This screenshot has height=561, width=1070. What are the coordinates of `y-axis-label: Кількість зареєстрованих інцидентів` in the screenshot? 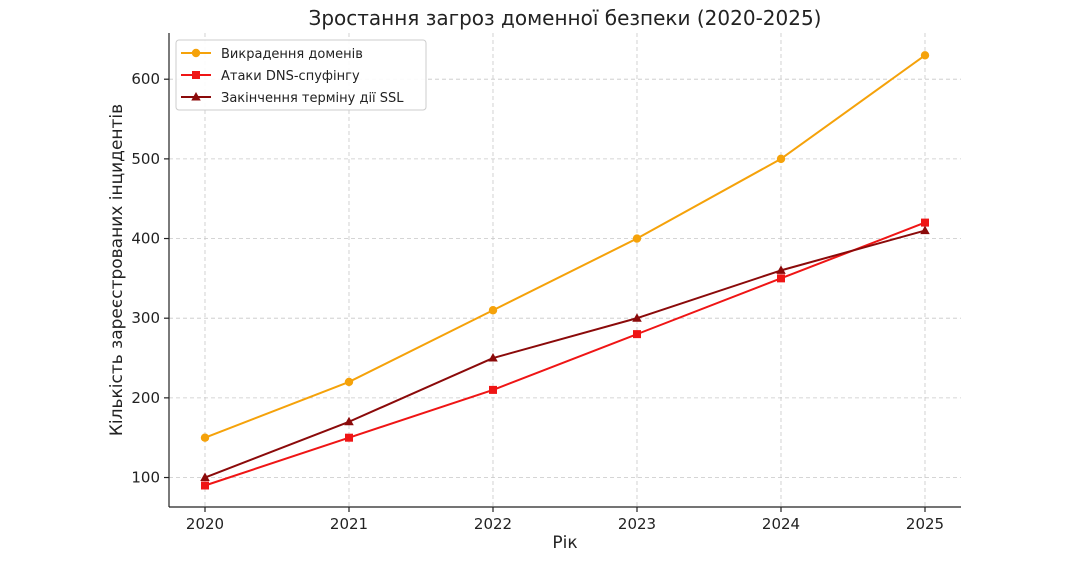 It's located at (117, 270).